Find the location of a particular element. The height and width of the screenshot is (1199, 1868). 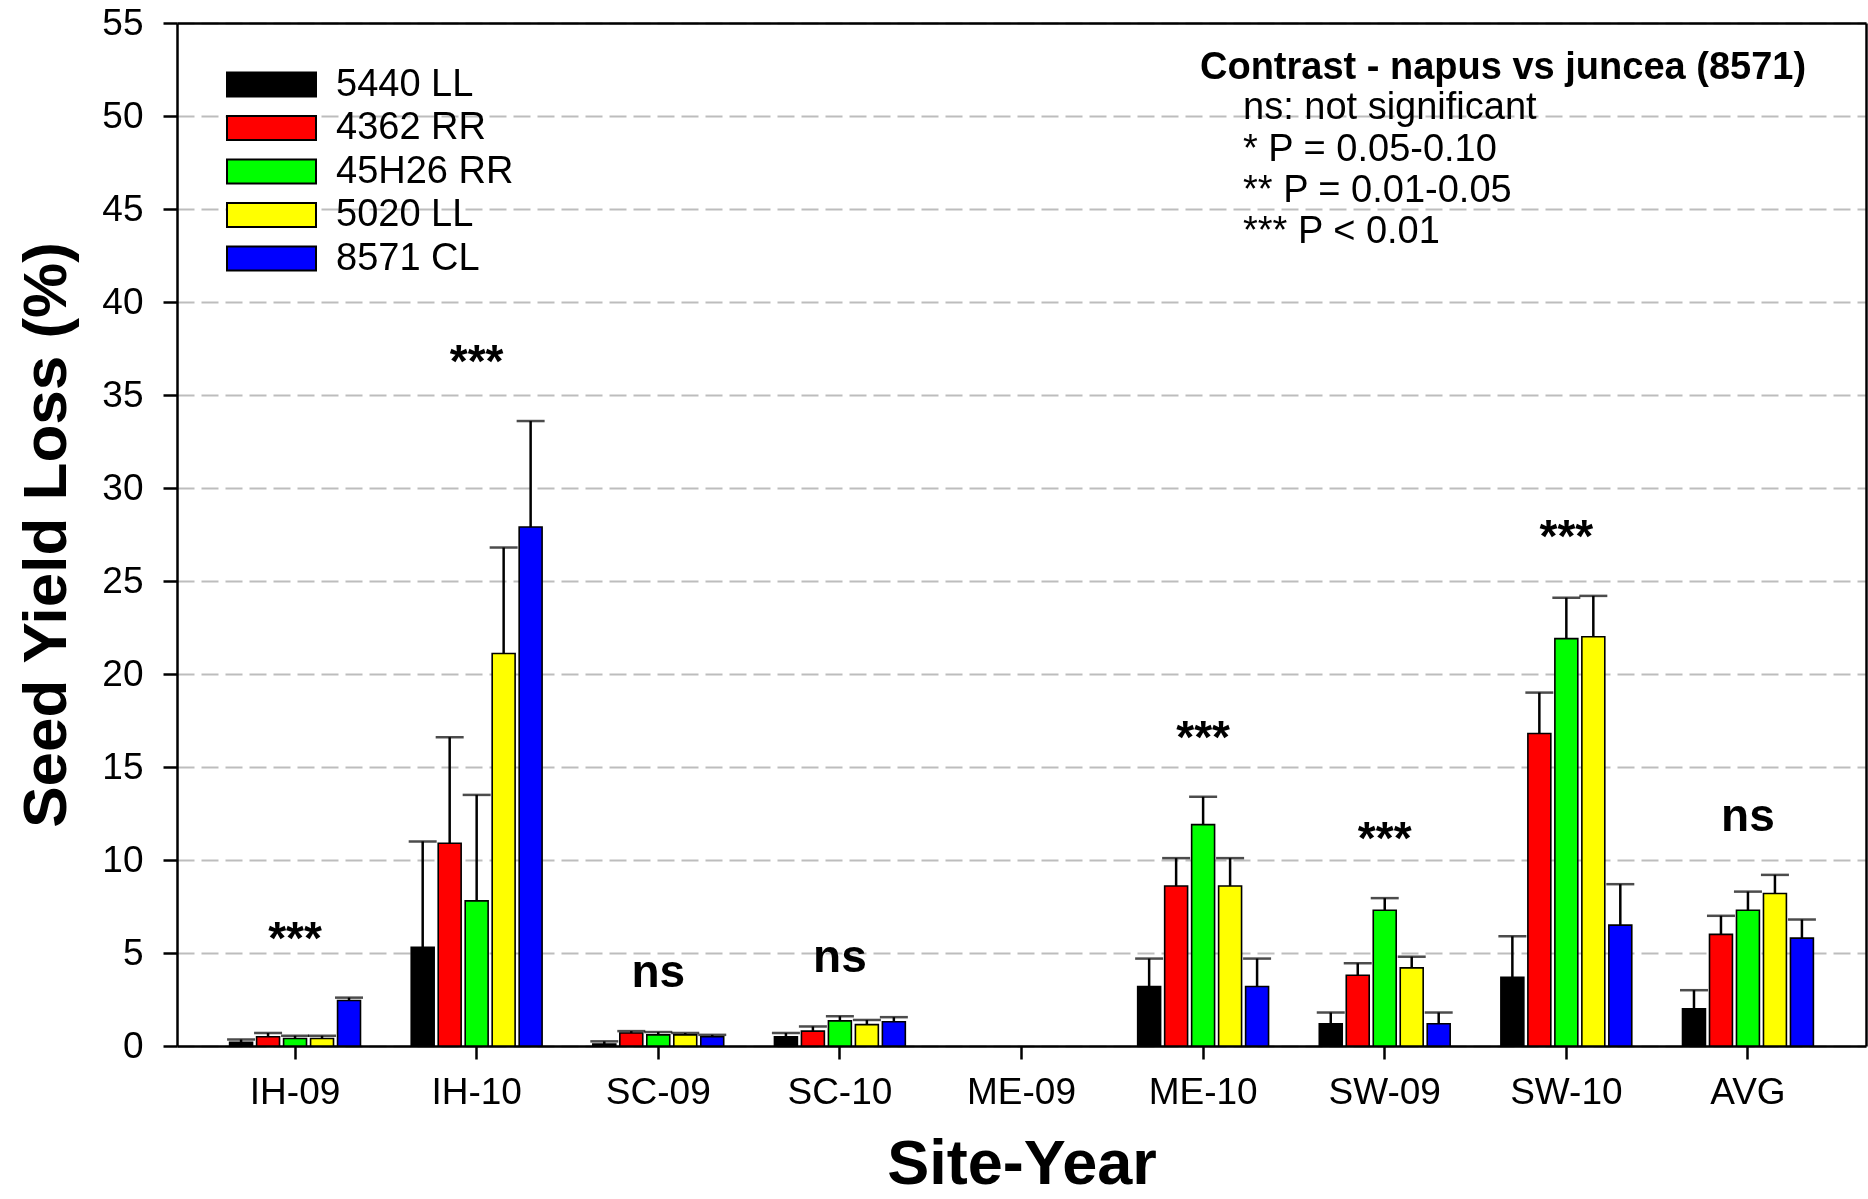

x-tick-label: AVG is located at coordinates (1748, 1091).